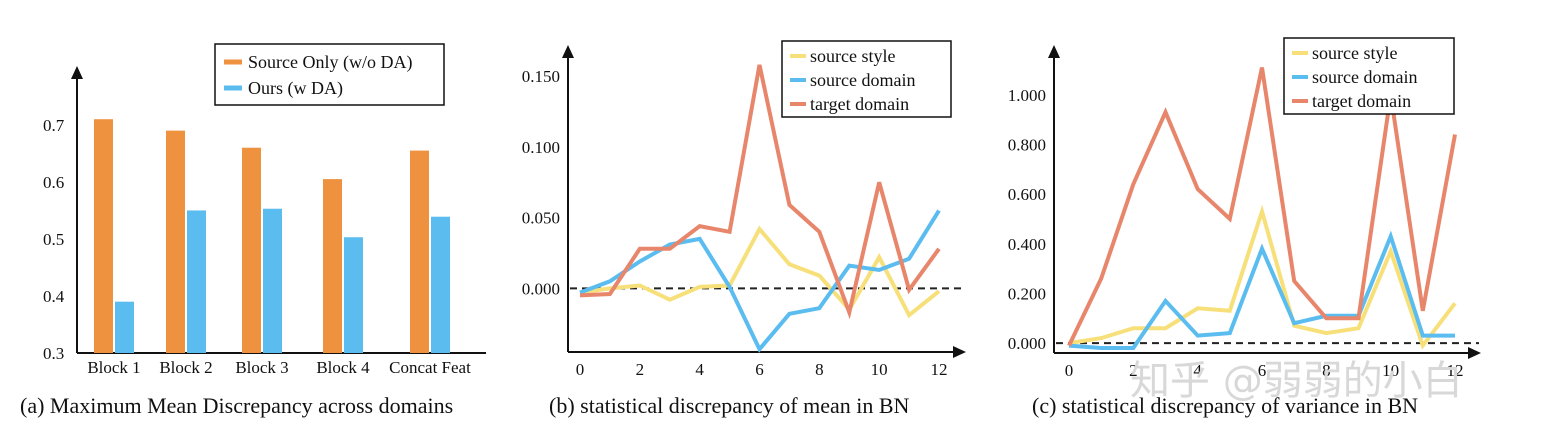 The width and height of the screenshot is (1552, 442). What do you see at coordinates (1027, 95) in the screenshot?
I see `y-tick-label: 1.000` at bounding box center [1027, 95].